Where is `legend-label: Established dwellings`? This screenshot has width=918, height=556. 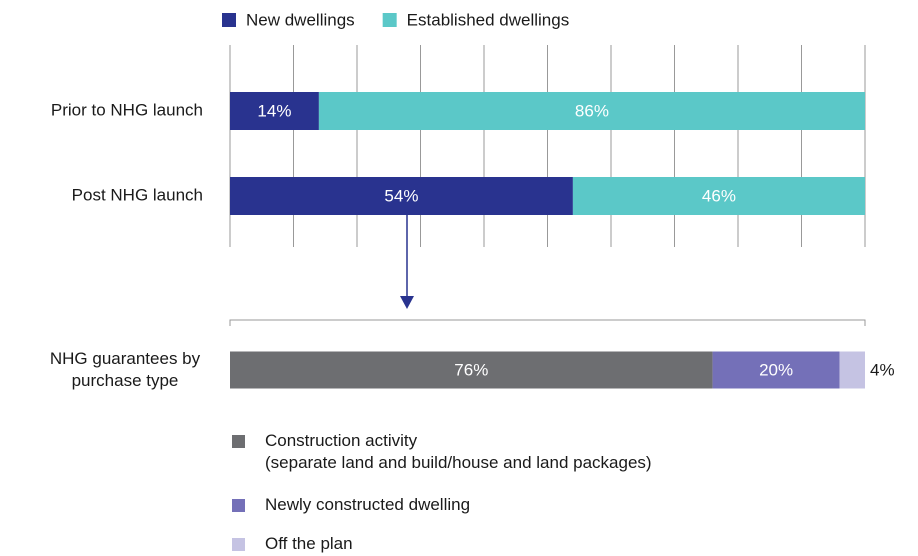 legend-label: Established dwellings is located at coordinates (488, 19).